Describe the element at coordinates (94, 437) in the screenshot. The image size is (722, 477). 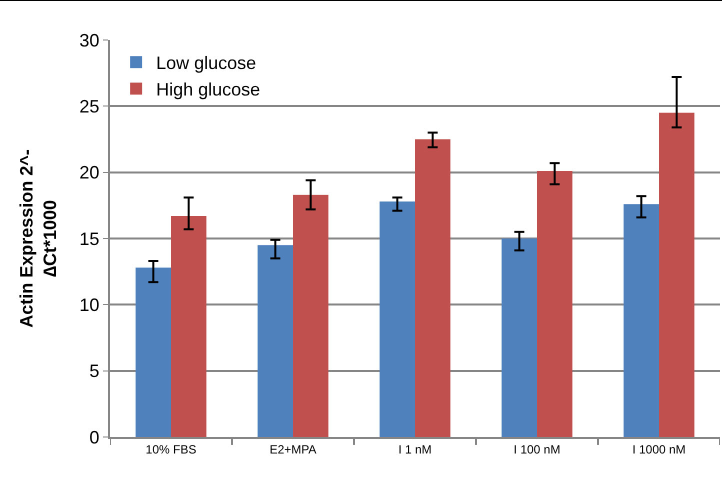
I see `y-tick-label: 0` at that location.